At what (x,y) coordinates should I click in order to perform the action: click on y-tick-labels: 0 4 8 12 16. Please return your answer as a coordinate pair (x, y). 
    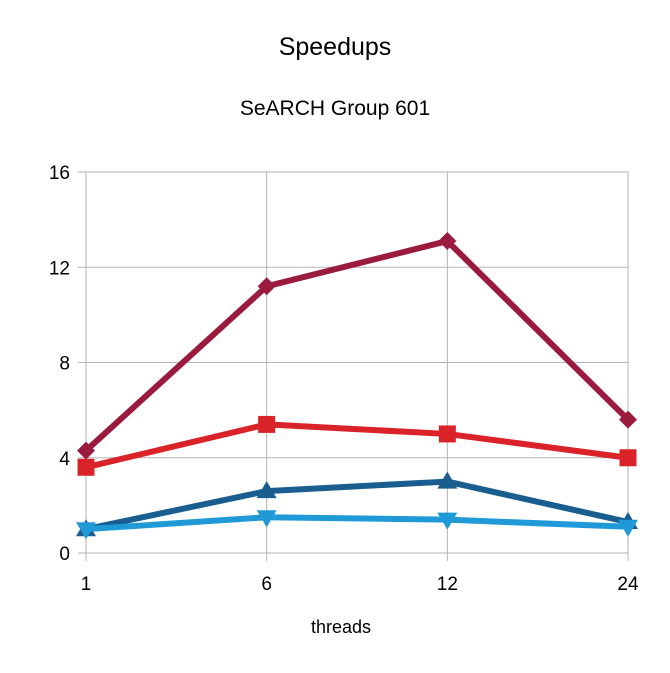
    Looking at the image, I should click on (60, 364).